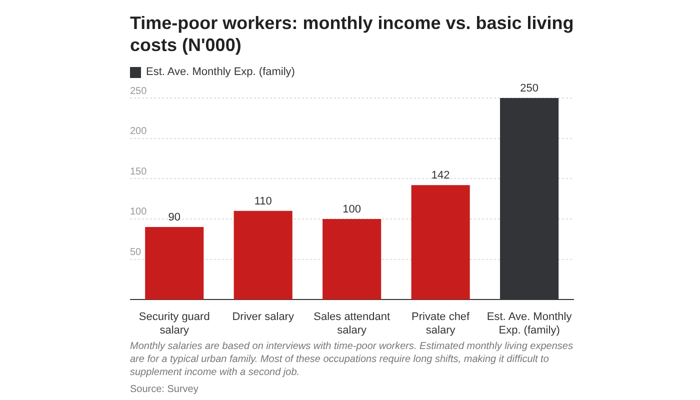 The image size is (700, 400). Describe the element at coordinates (139, 172) in the screenshot. I see `y-tick-label: 150` at that location.